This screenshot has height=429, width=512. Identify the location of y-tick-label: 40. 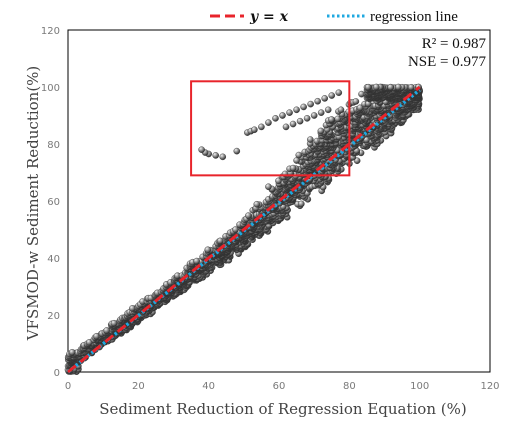
(53, 259).